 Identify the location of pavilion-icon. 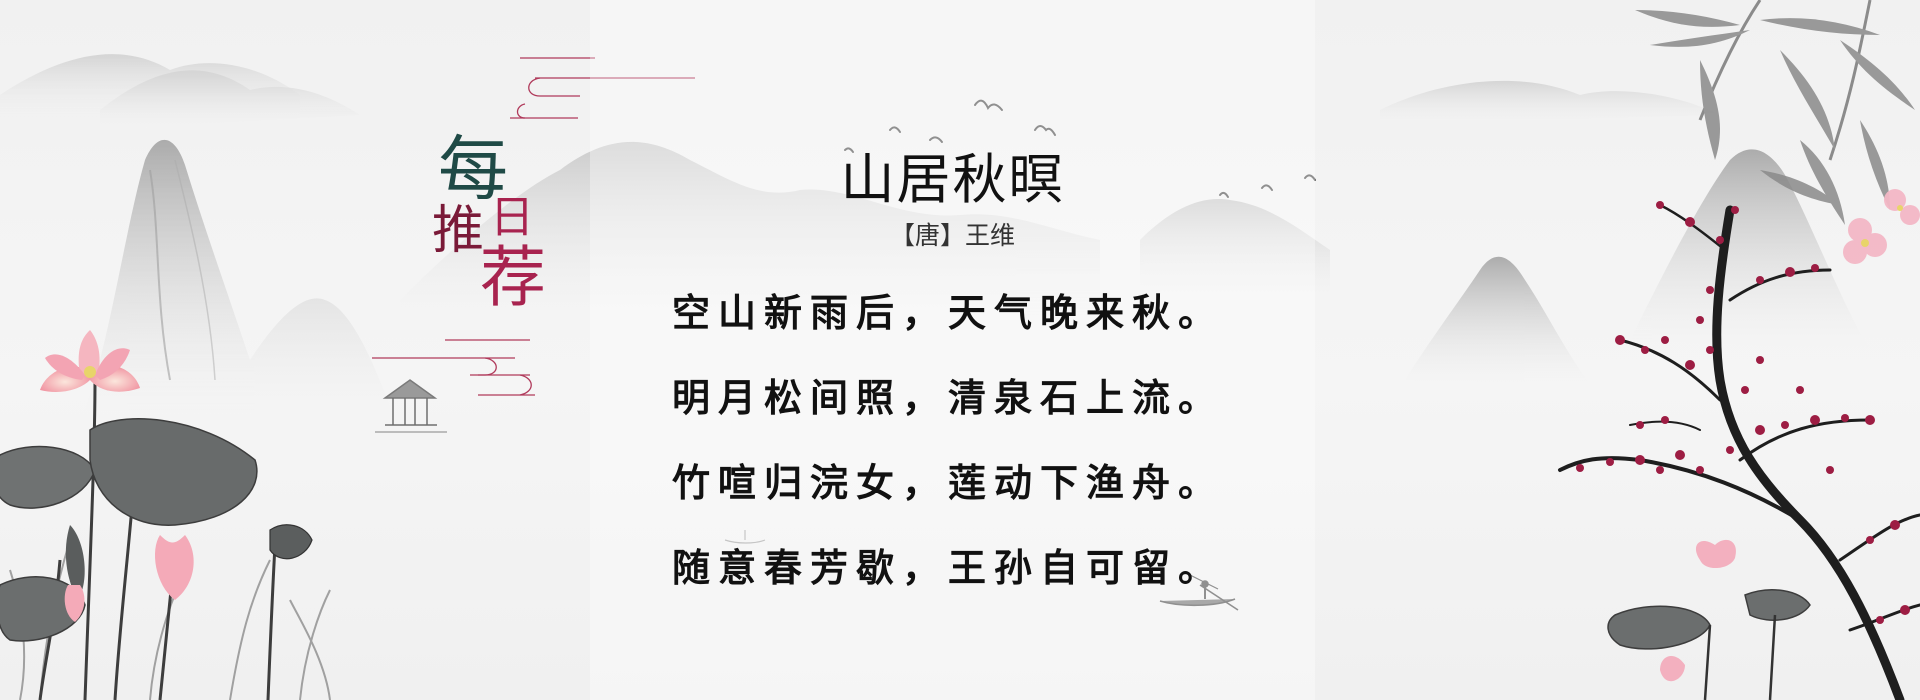
(411, 406).